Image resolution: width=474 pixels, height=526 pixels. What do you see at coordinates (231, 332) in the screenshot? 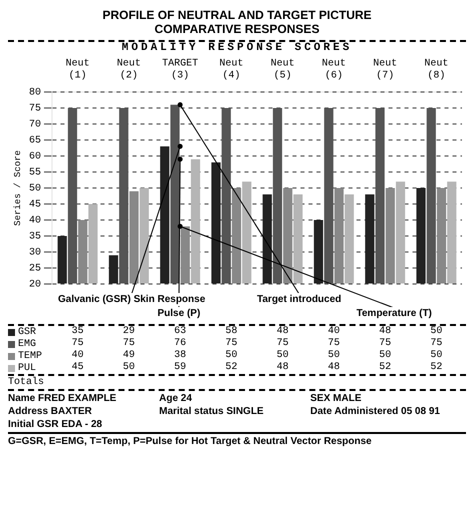
I see `data-label: 58` at bounding box center [231, 332].